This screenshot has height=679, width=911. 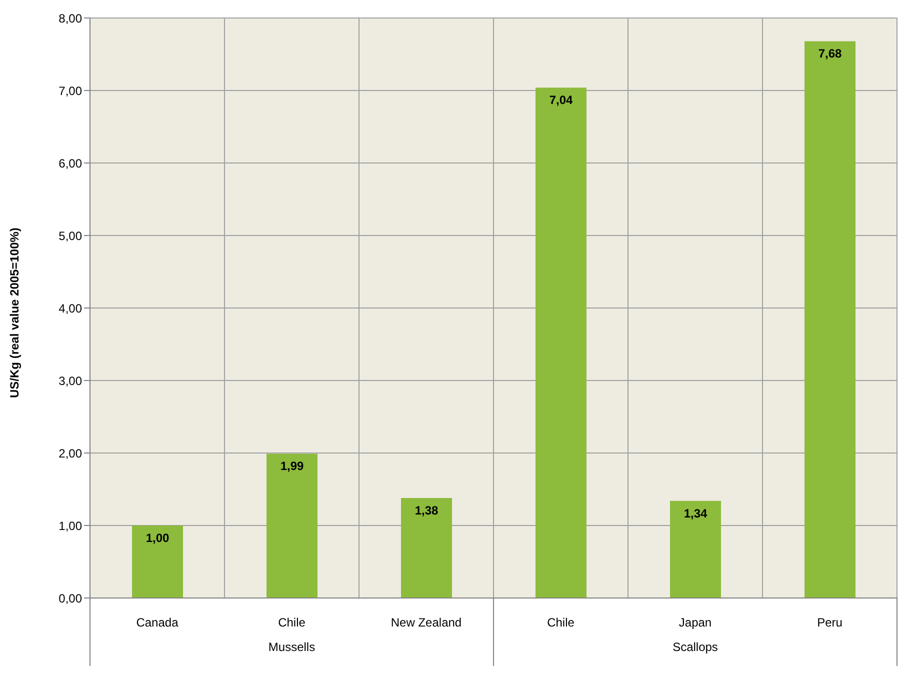 I want to click on x-tick-label: Peru, so click(x=829, y=623).